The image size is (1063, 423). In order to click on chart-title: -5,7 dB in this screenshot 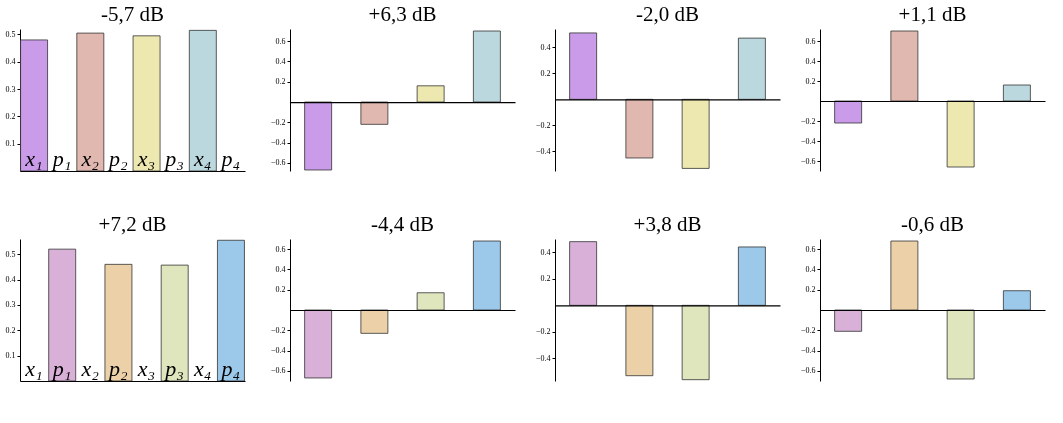, I will do `click(132, 14)`.